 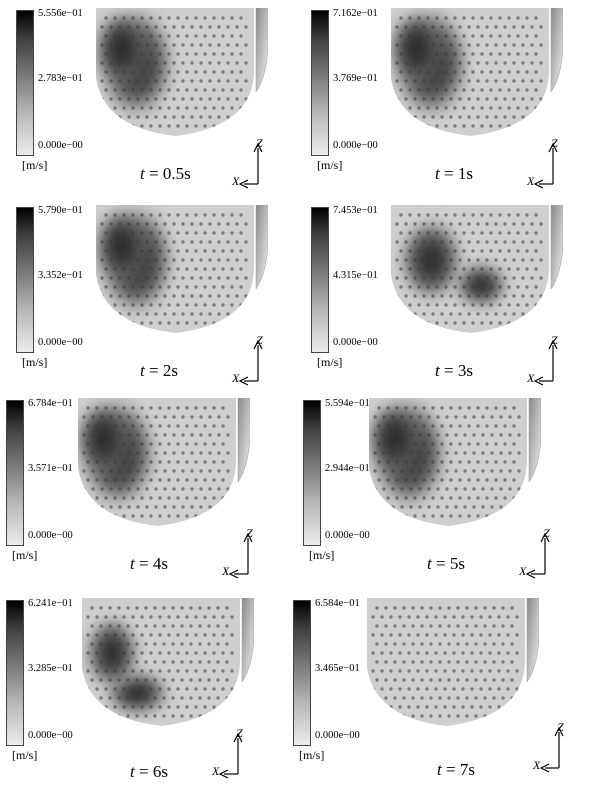 I want to click on colorbar-max-label: 5.556e−01, so click(x=60, y=13).